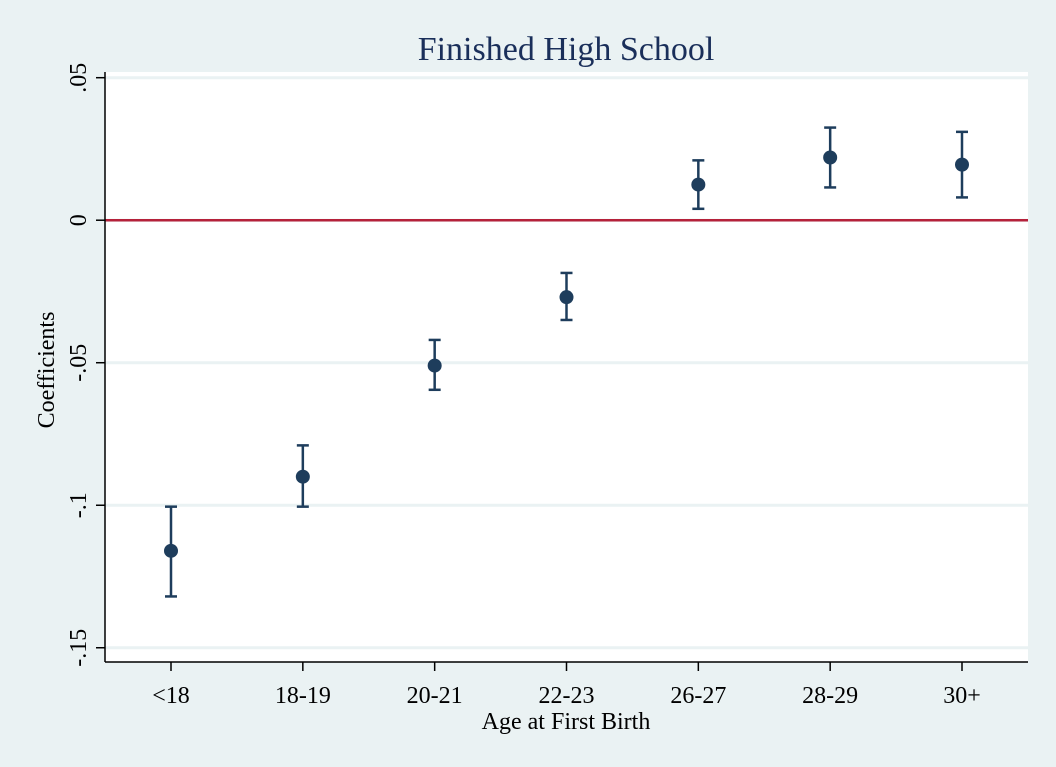  What do you see at coordinates (566, 49) in the screenshot?
I see `chart-title: Finished High School` at bounding box center [566, 49].